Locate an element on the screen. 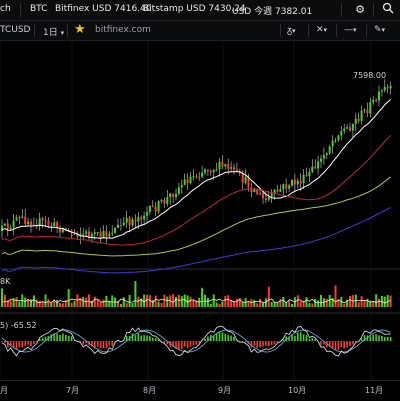  star-icon: ★ is located at coordinates (80, 29).